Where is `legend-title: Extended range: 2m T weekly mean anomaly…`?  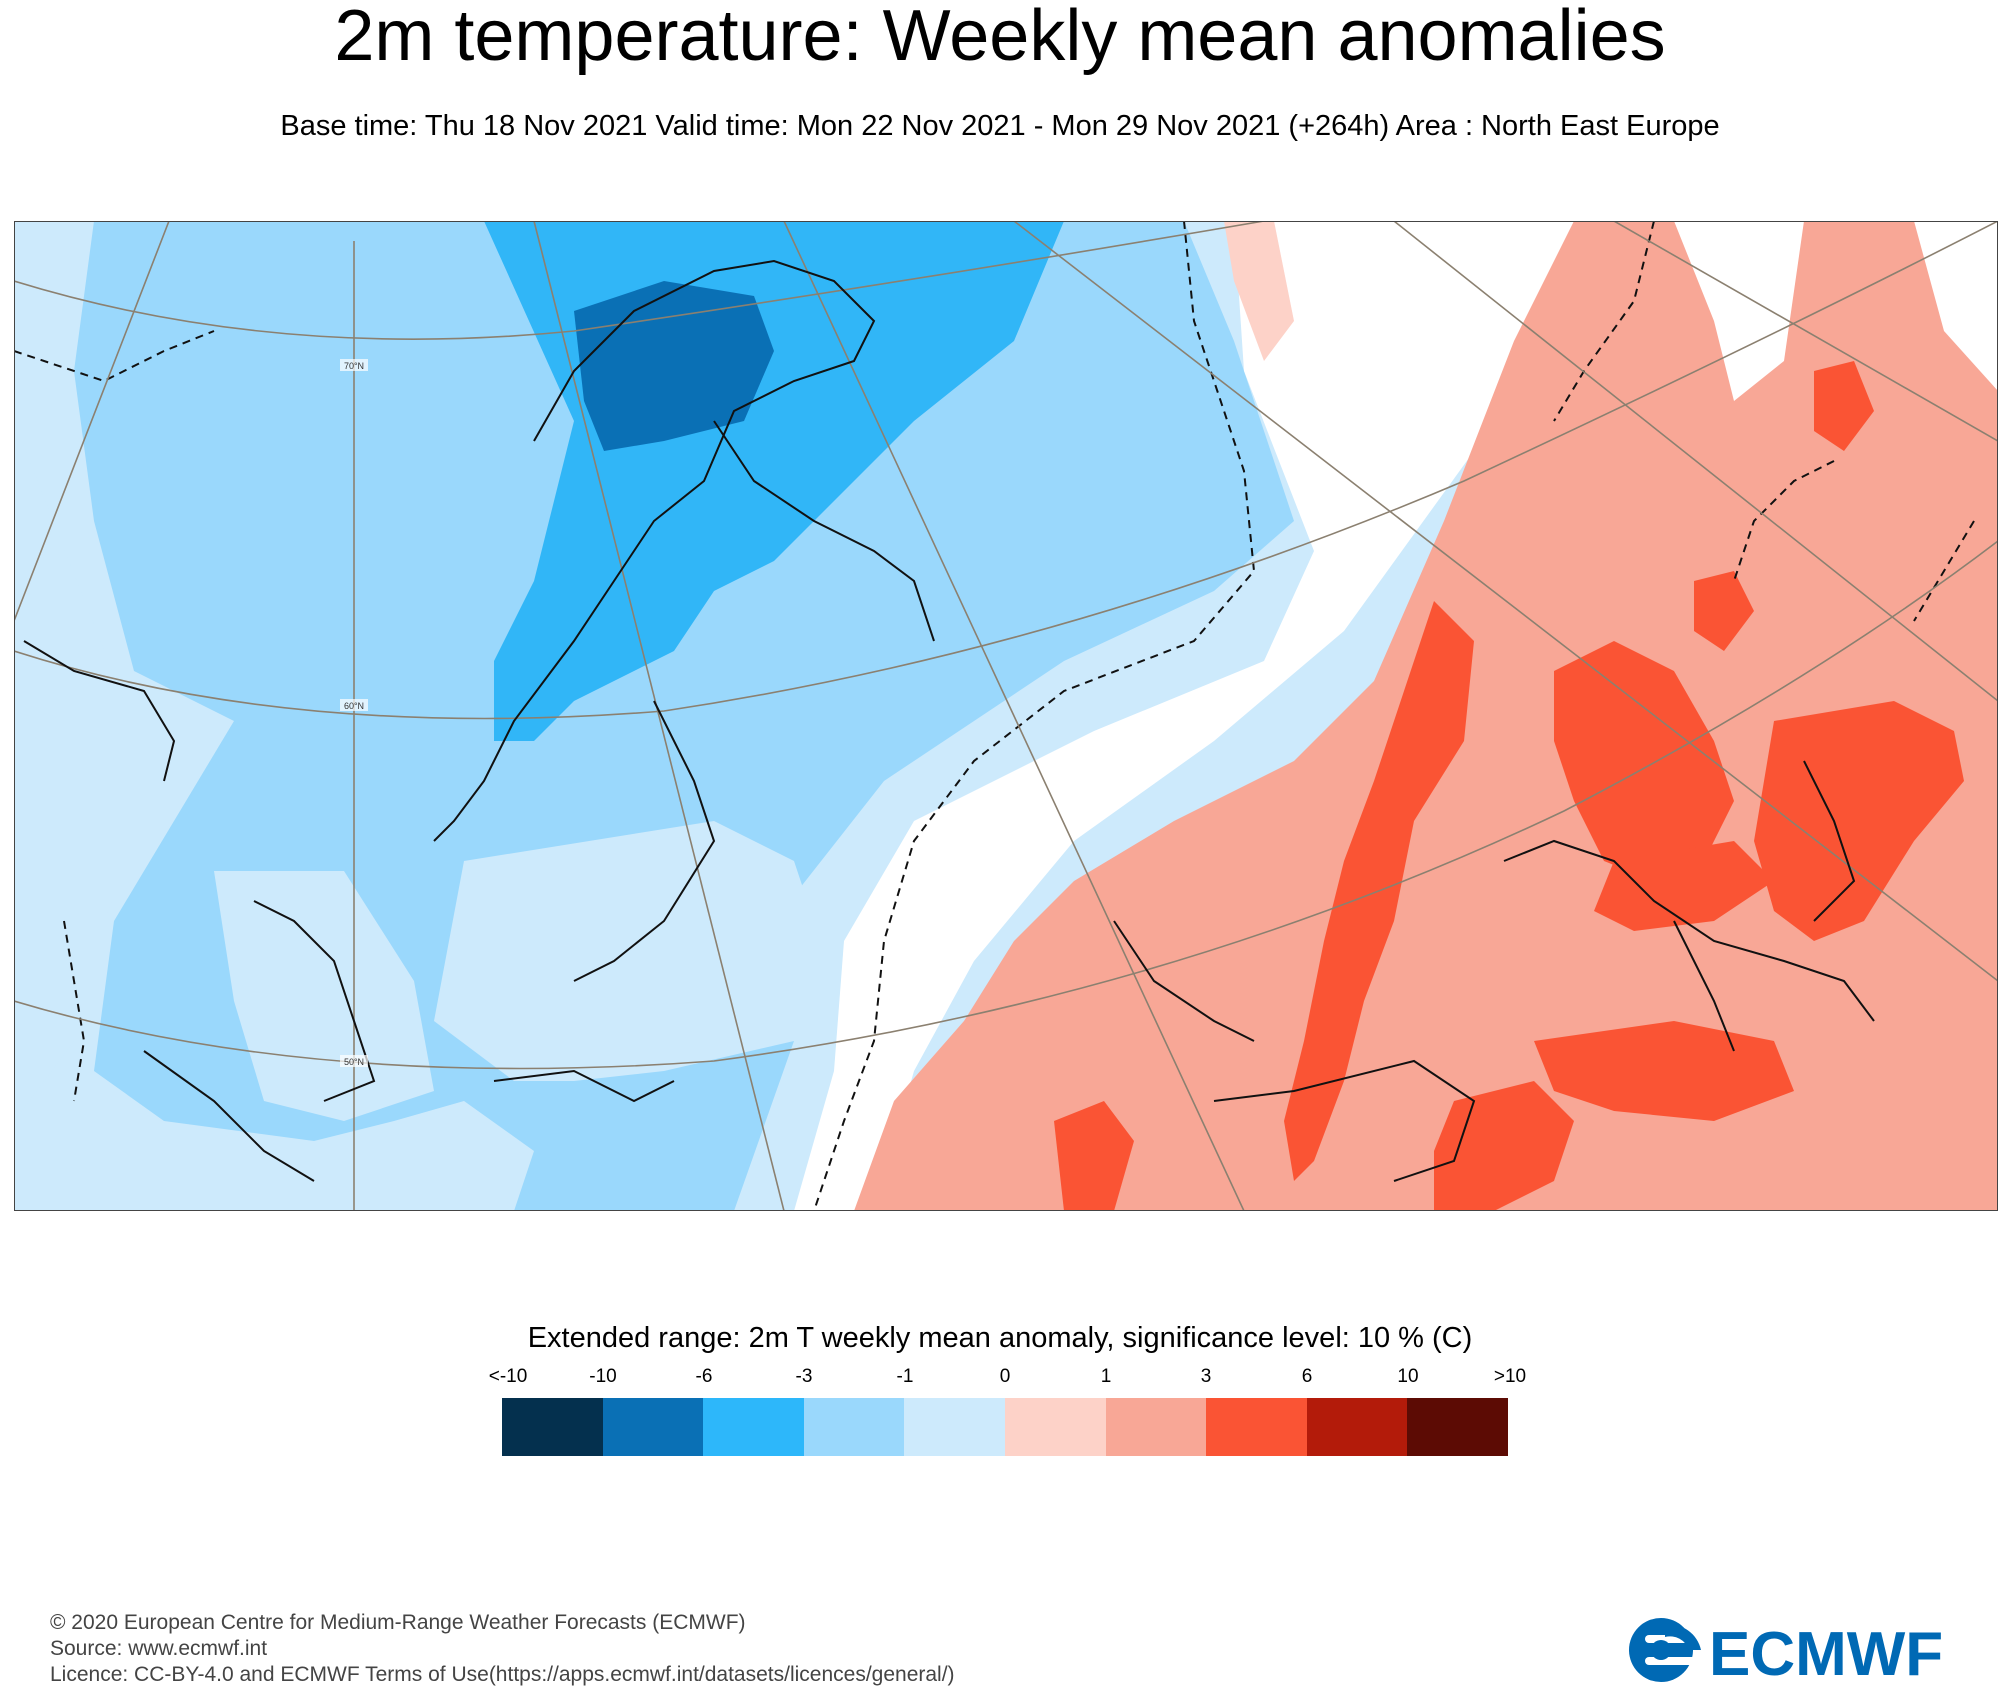 legend-title: Extended range: 2m T weekly mean anomaly… is located at coordinates (1000, 1338).